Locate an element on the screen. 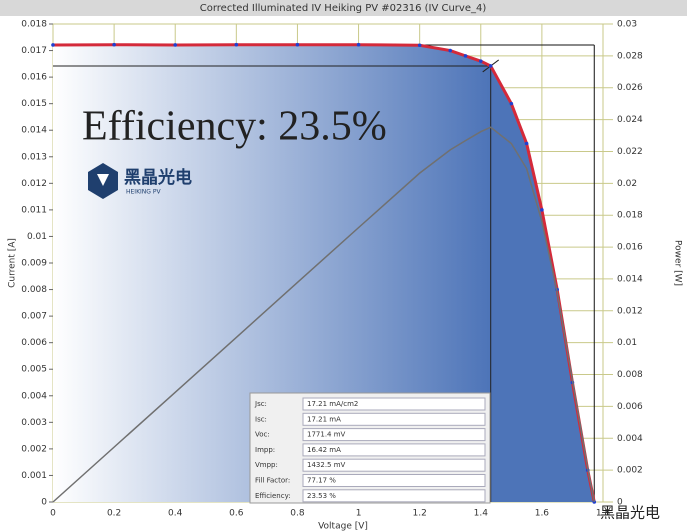  x-tick-label: 1.2 is located at coordinates (420, 514).